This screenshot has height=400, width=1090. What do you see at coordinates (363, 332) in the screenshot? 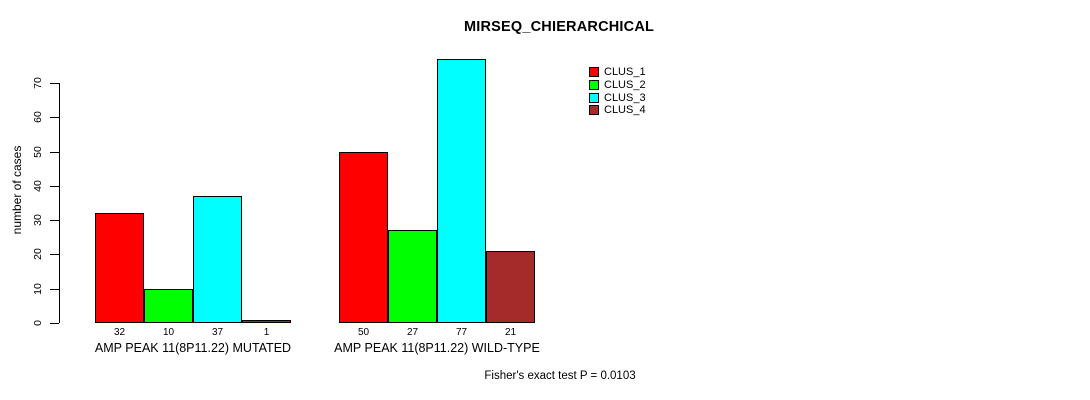
I see `bar-value-label: 50` at bounding box center [363, 332].